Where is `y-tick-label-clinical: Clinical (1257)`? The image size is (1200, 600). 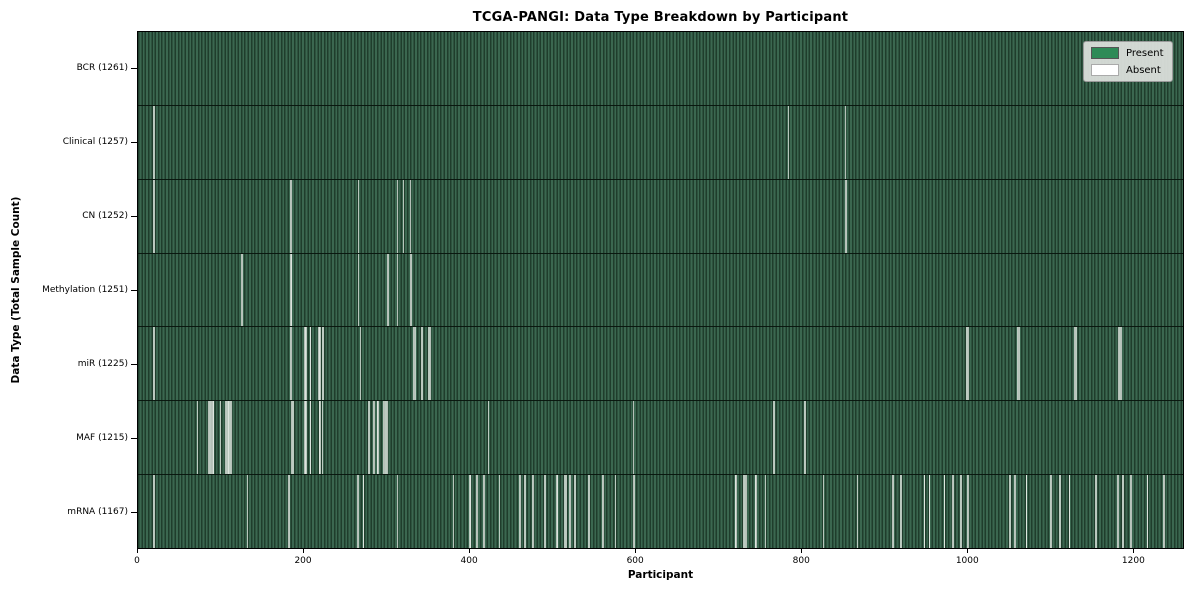
y-tick-label-clinical: Clinical (1257) is located at coordinates (95, 142).